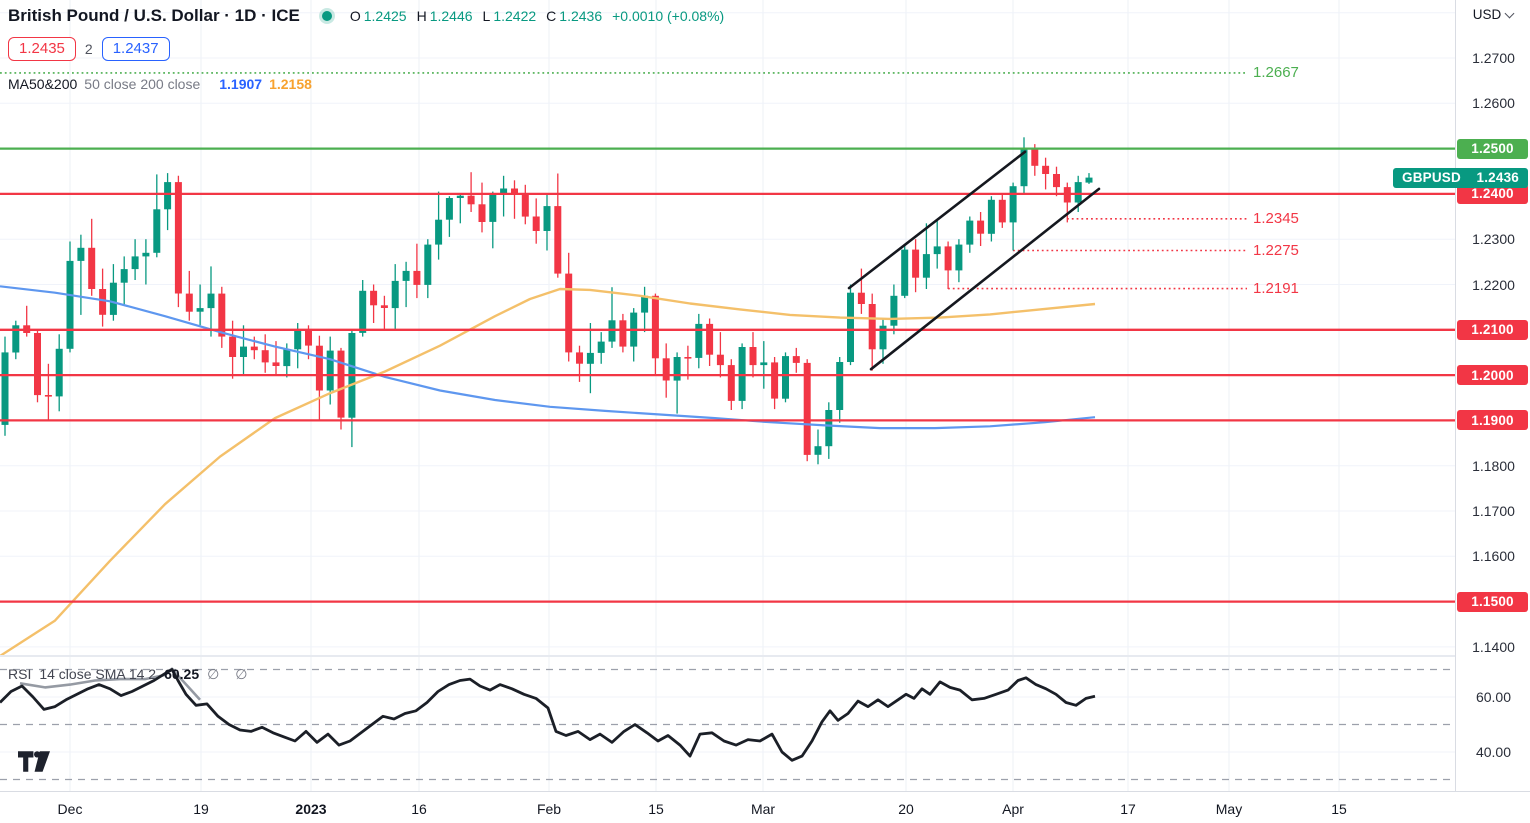 This screenshot has width=1530, height=823. I want to click on open-label: O, so click(355, 16).